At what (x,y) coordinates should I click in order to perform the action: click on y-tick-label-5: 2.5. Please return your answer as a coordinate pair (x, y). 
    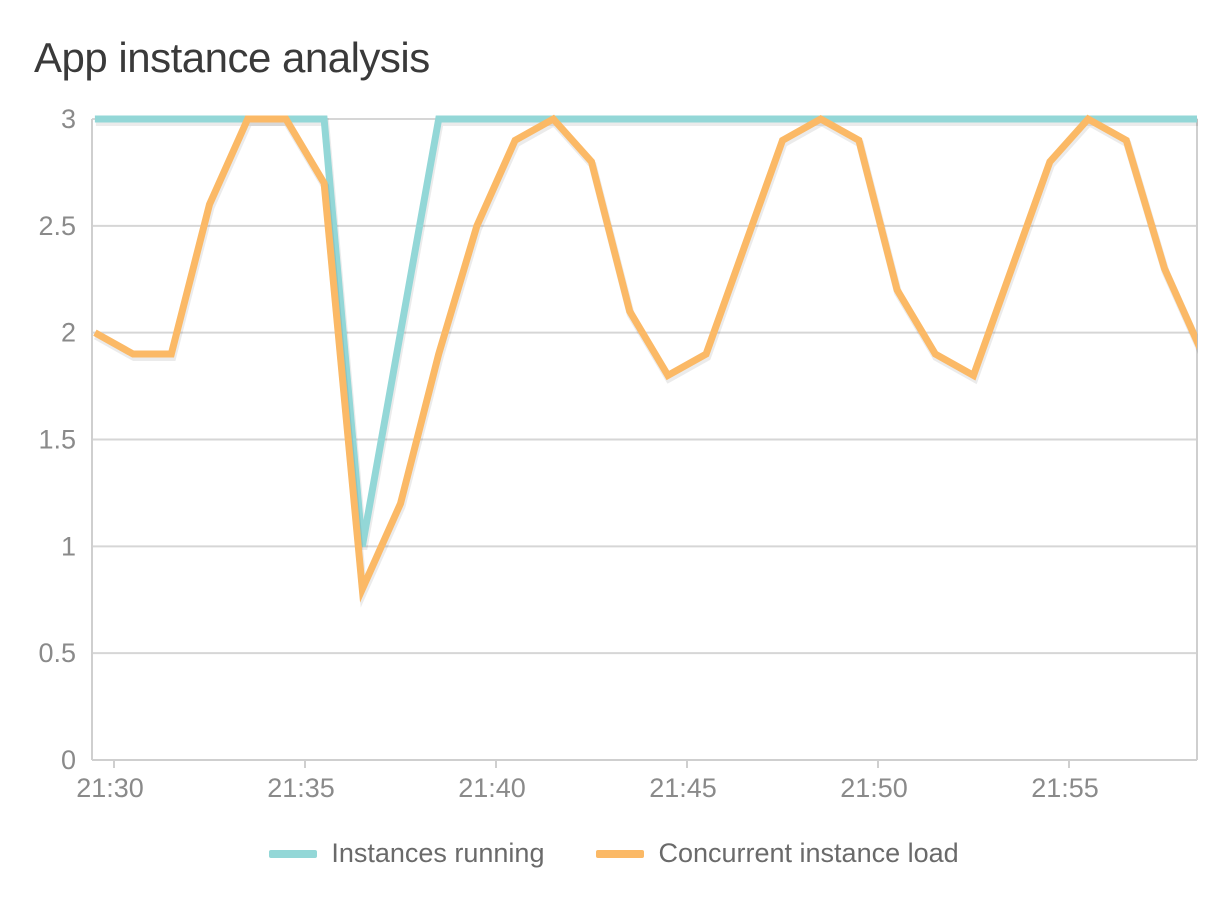
    Looking at the image, I should click on (57, 226).